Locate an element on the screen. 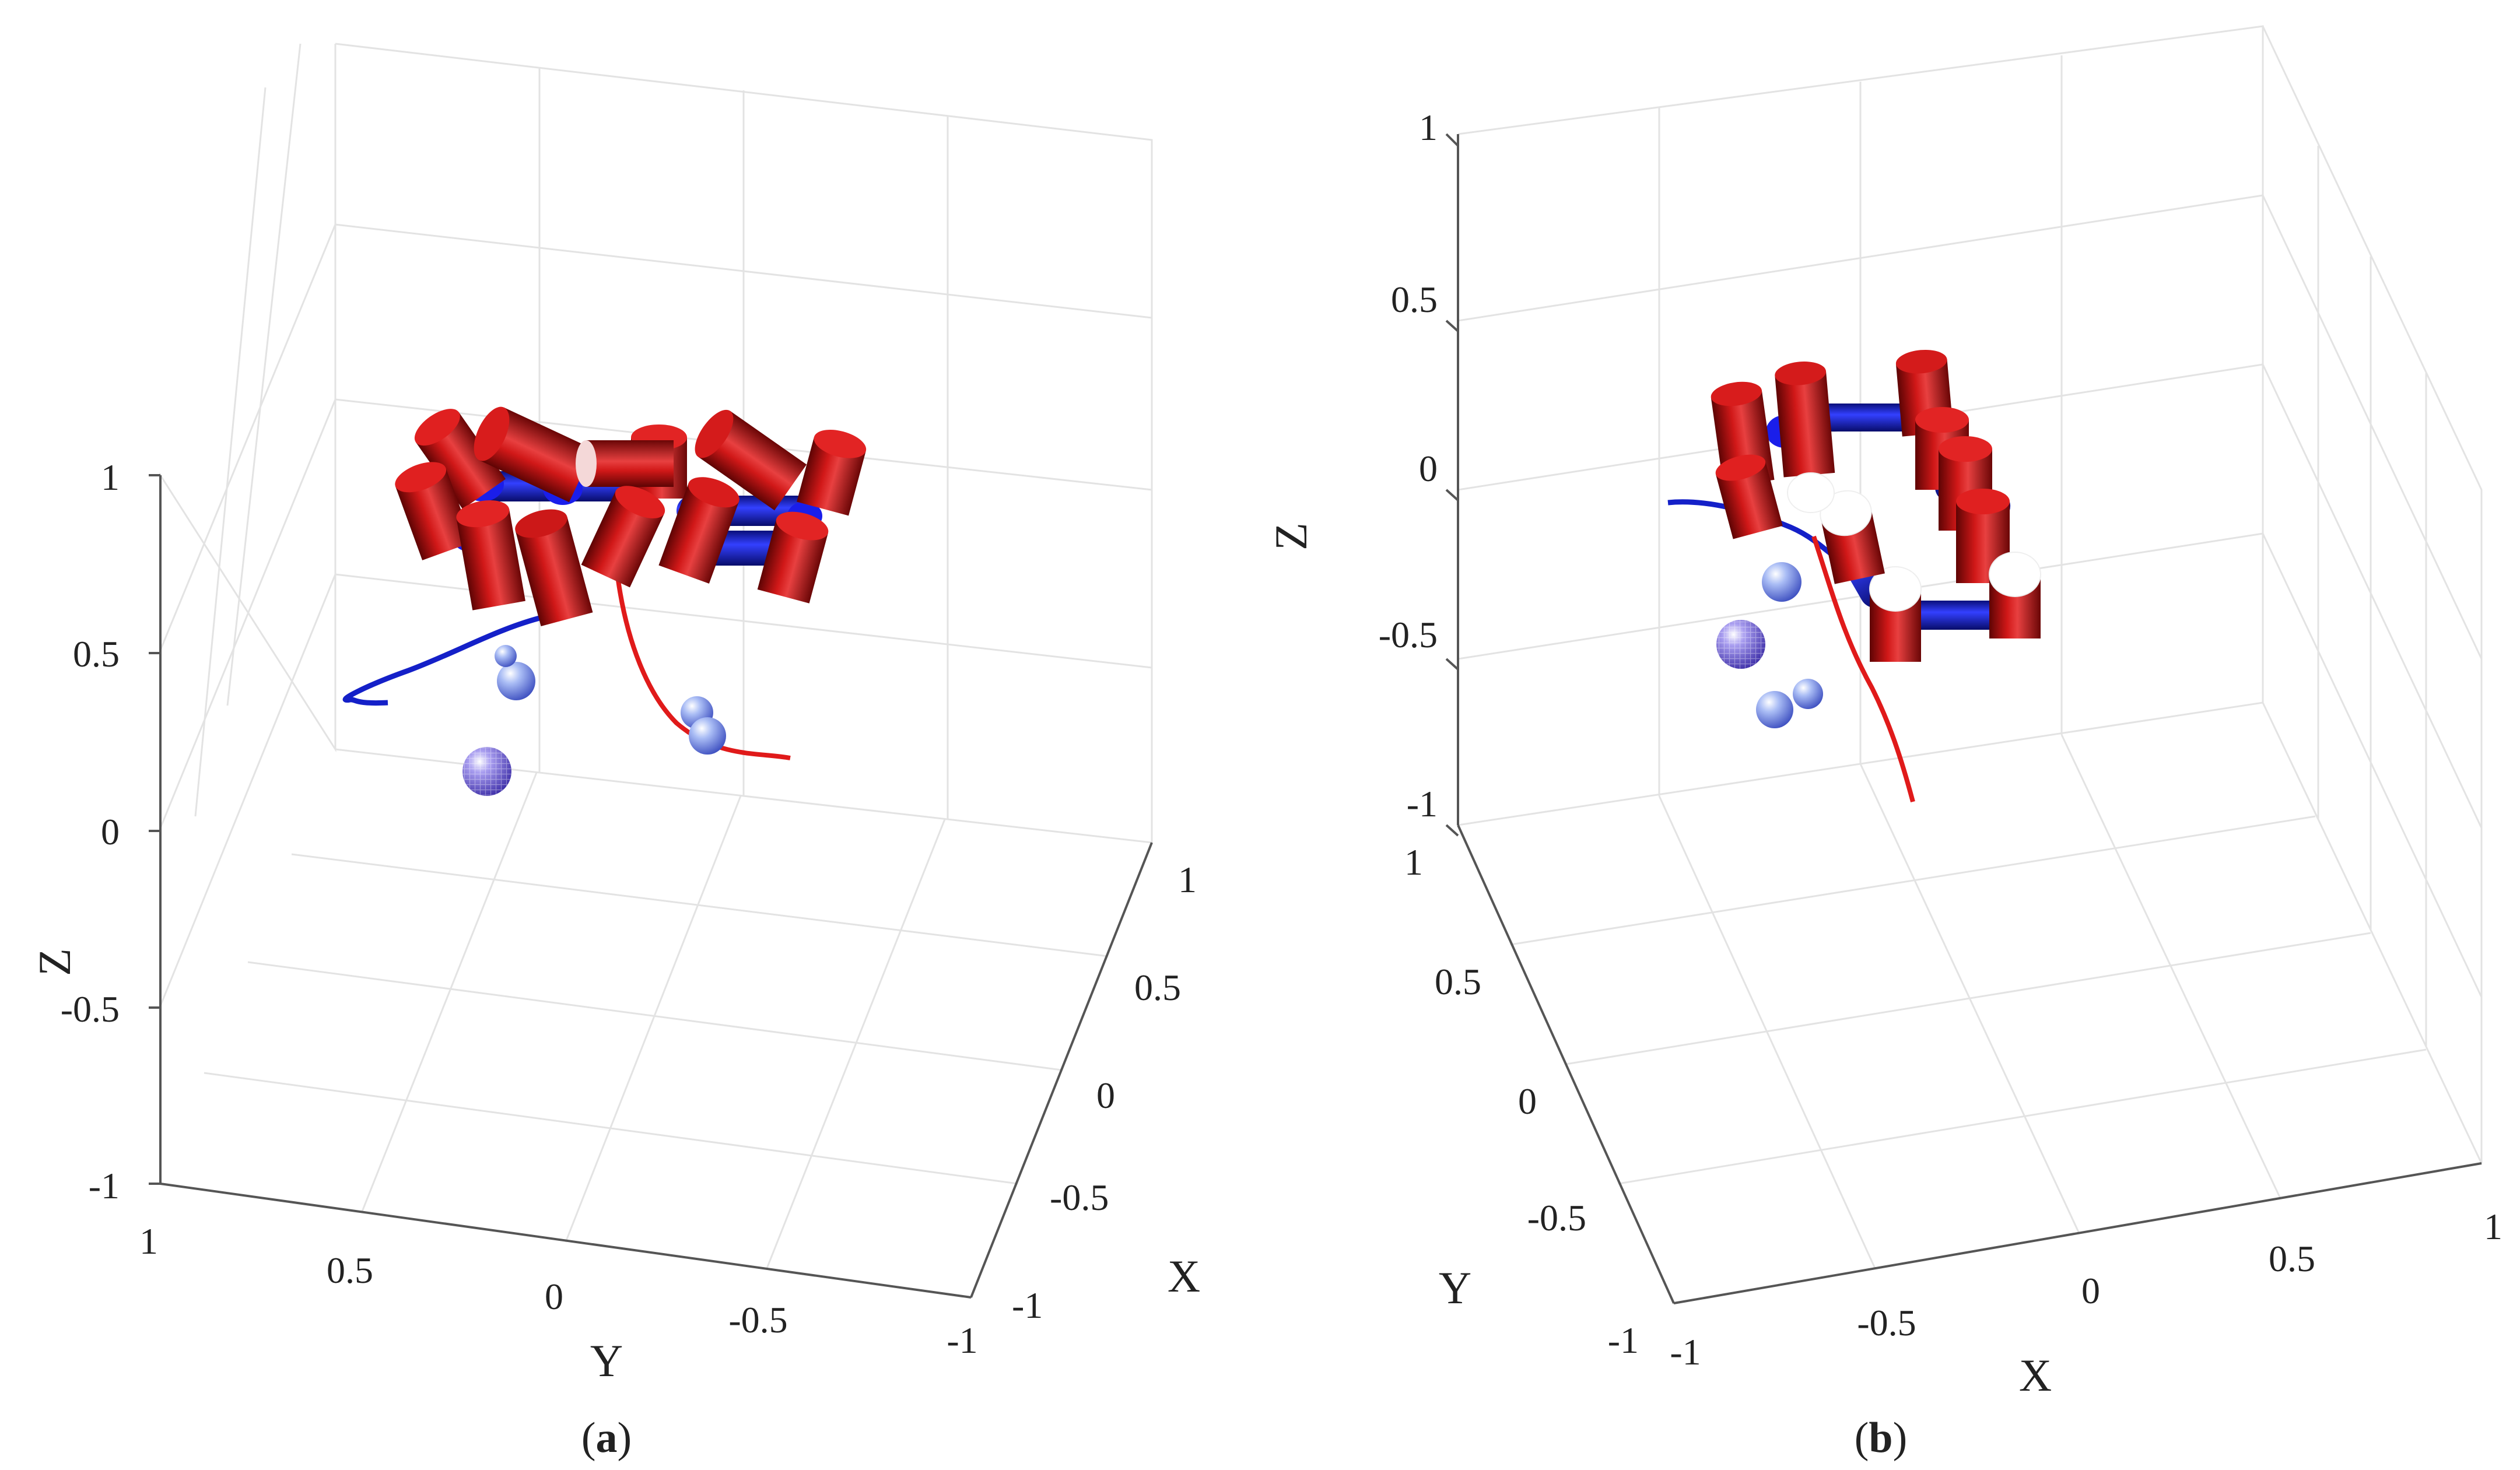  panel-a-caption-letter: a is located at coordinates (607, 1438).